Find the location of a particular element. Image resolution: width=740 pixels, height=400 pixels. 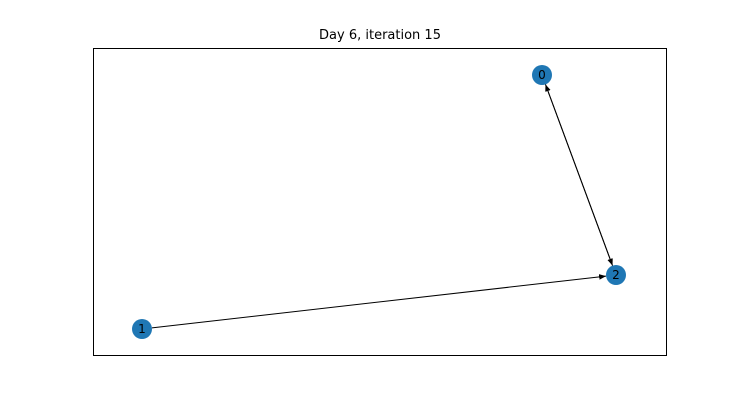

node-label-2: 2 is located at coordinates (616, 275).